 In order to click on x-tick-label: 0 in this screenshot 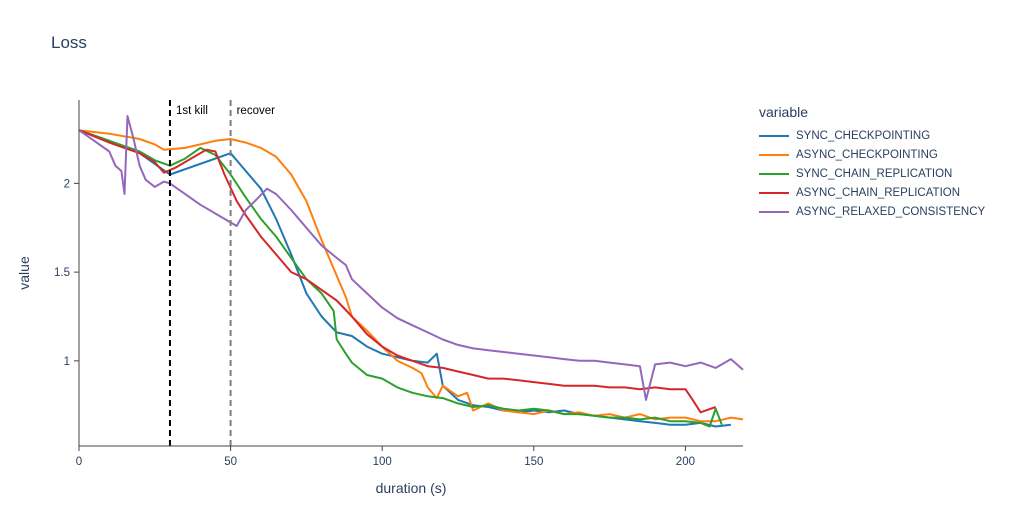, I will do `click(79, 462)`.